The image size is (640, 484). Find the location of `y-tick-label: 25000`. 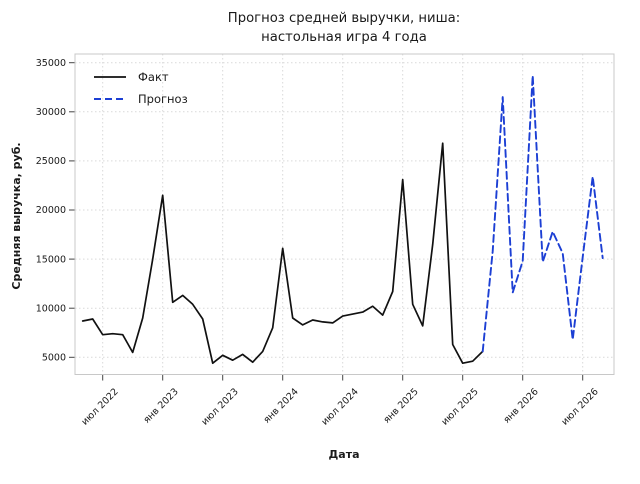

y-tick-label: 25000 is located at coordinates (51, 161).